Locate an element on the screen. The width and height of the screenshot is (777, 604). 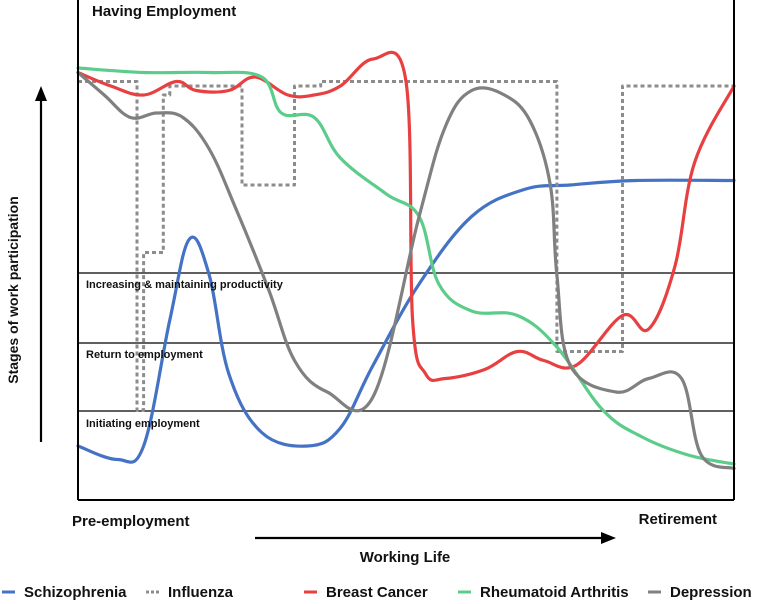
x-axis-title: Working Life is located at coordinates (405, 557).